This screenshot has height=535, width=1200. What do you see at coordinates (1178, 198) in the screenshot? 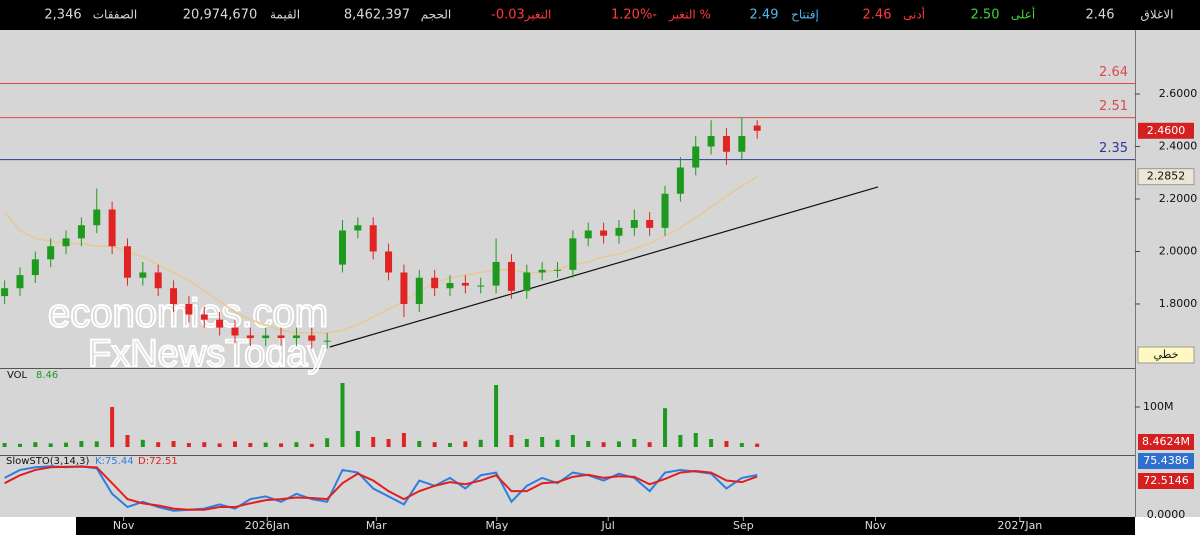
I see `y-tick-label: 2.2000` at bounding box center [1178, 198].